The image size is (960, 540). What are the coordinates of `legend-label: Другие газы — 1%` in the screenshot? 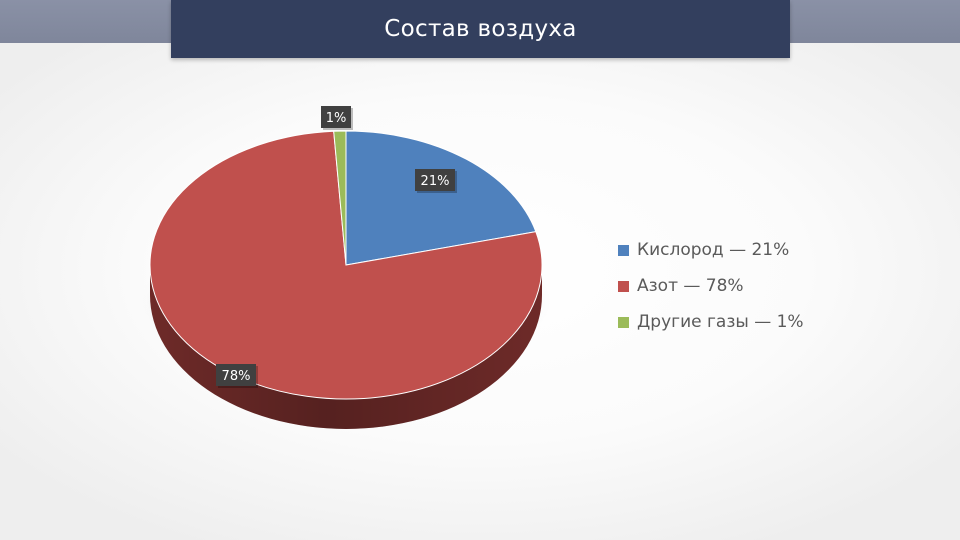 It's located at (720, 322).